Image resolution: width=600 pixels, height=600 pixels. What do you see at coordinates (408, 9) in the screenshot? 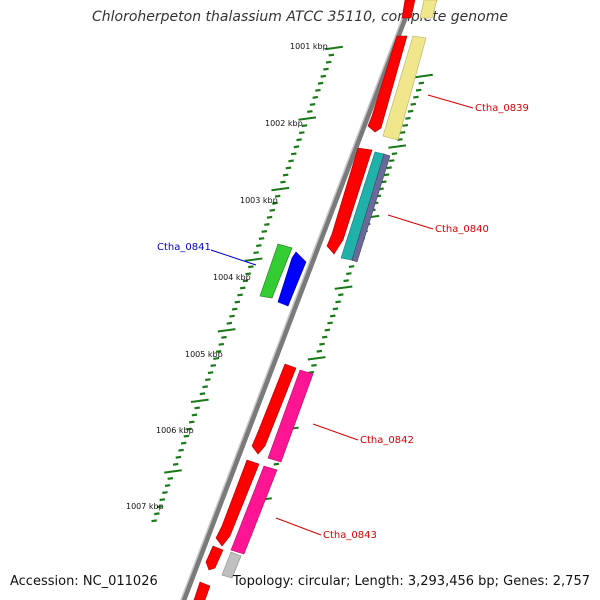
I see `cds-ctha-0839-partial` at bounding box center [408, 9].